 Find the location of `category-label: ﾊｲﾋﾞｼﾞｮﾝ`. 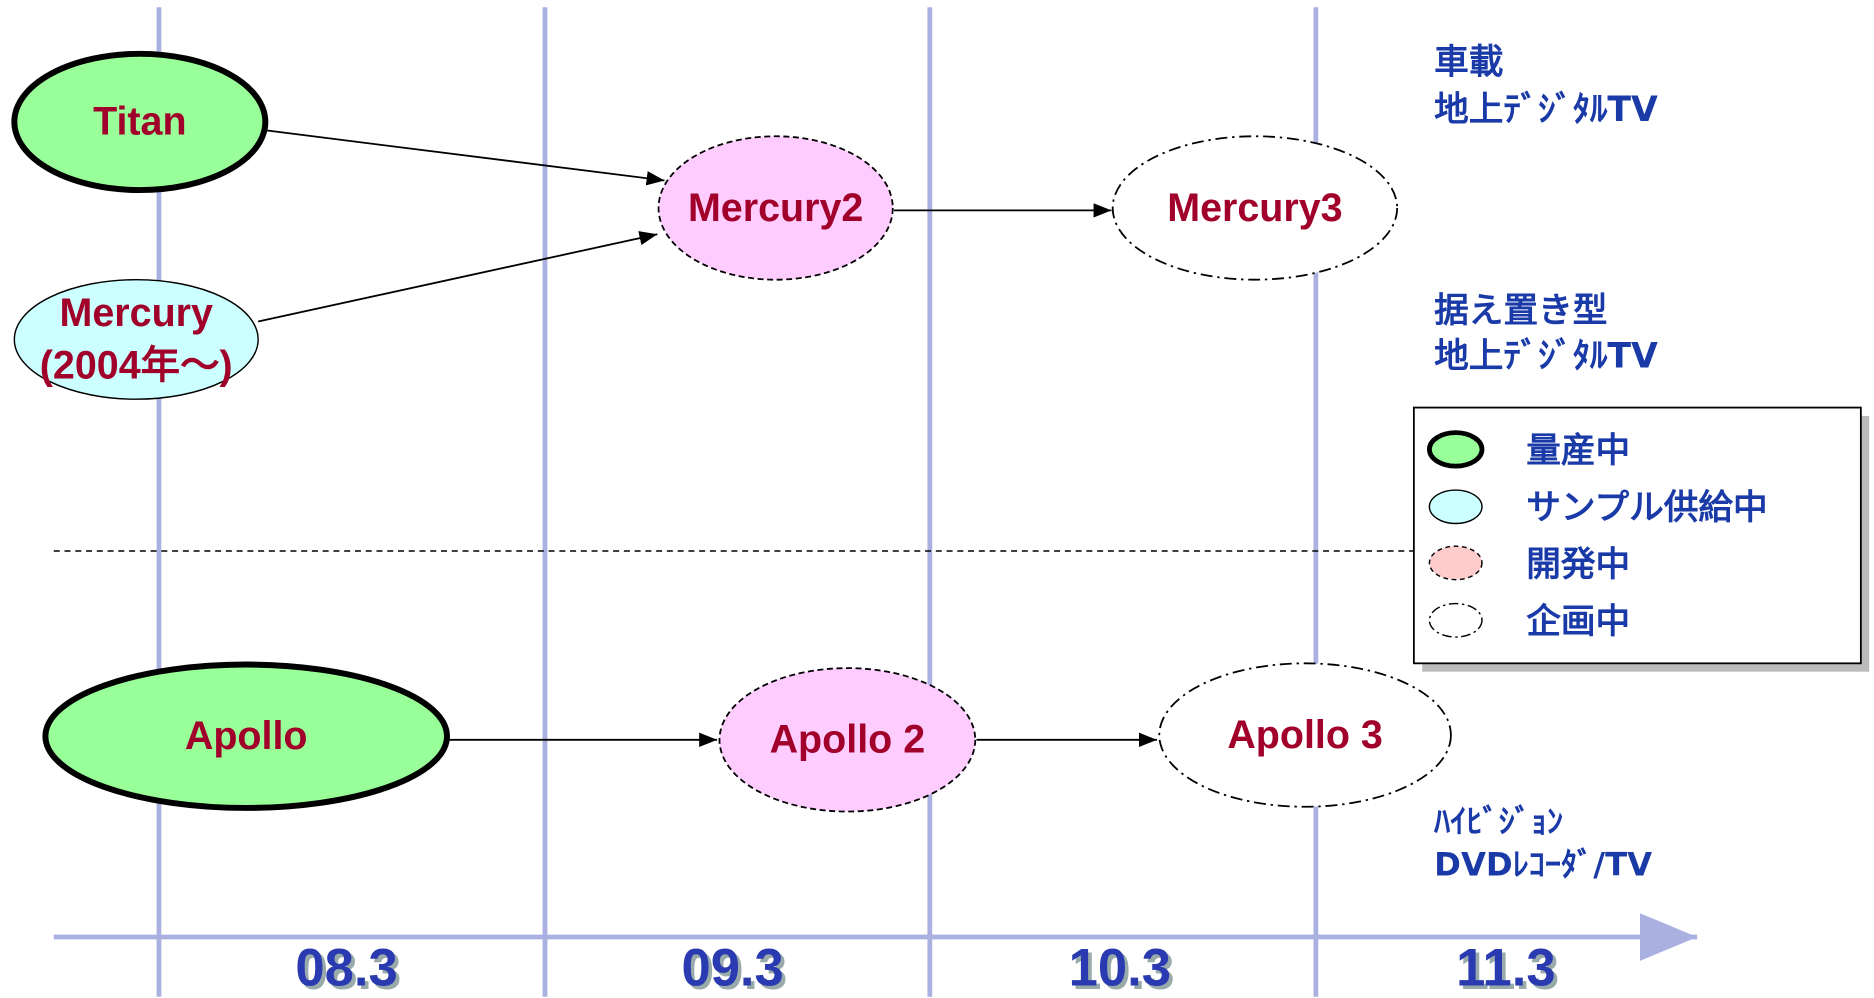

category-label: ﾊｲﾋﾞｼﾞｮﾝ is located at coordinates (1498, 821).